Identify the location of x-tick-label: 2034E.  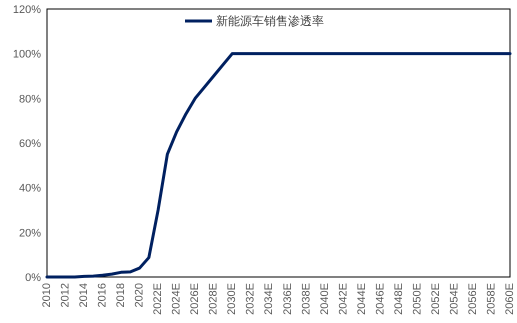
(269, 299).